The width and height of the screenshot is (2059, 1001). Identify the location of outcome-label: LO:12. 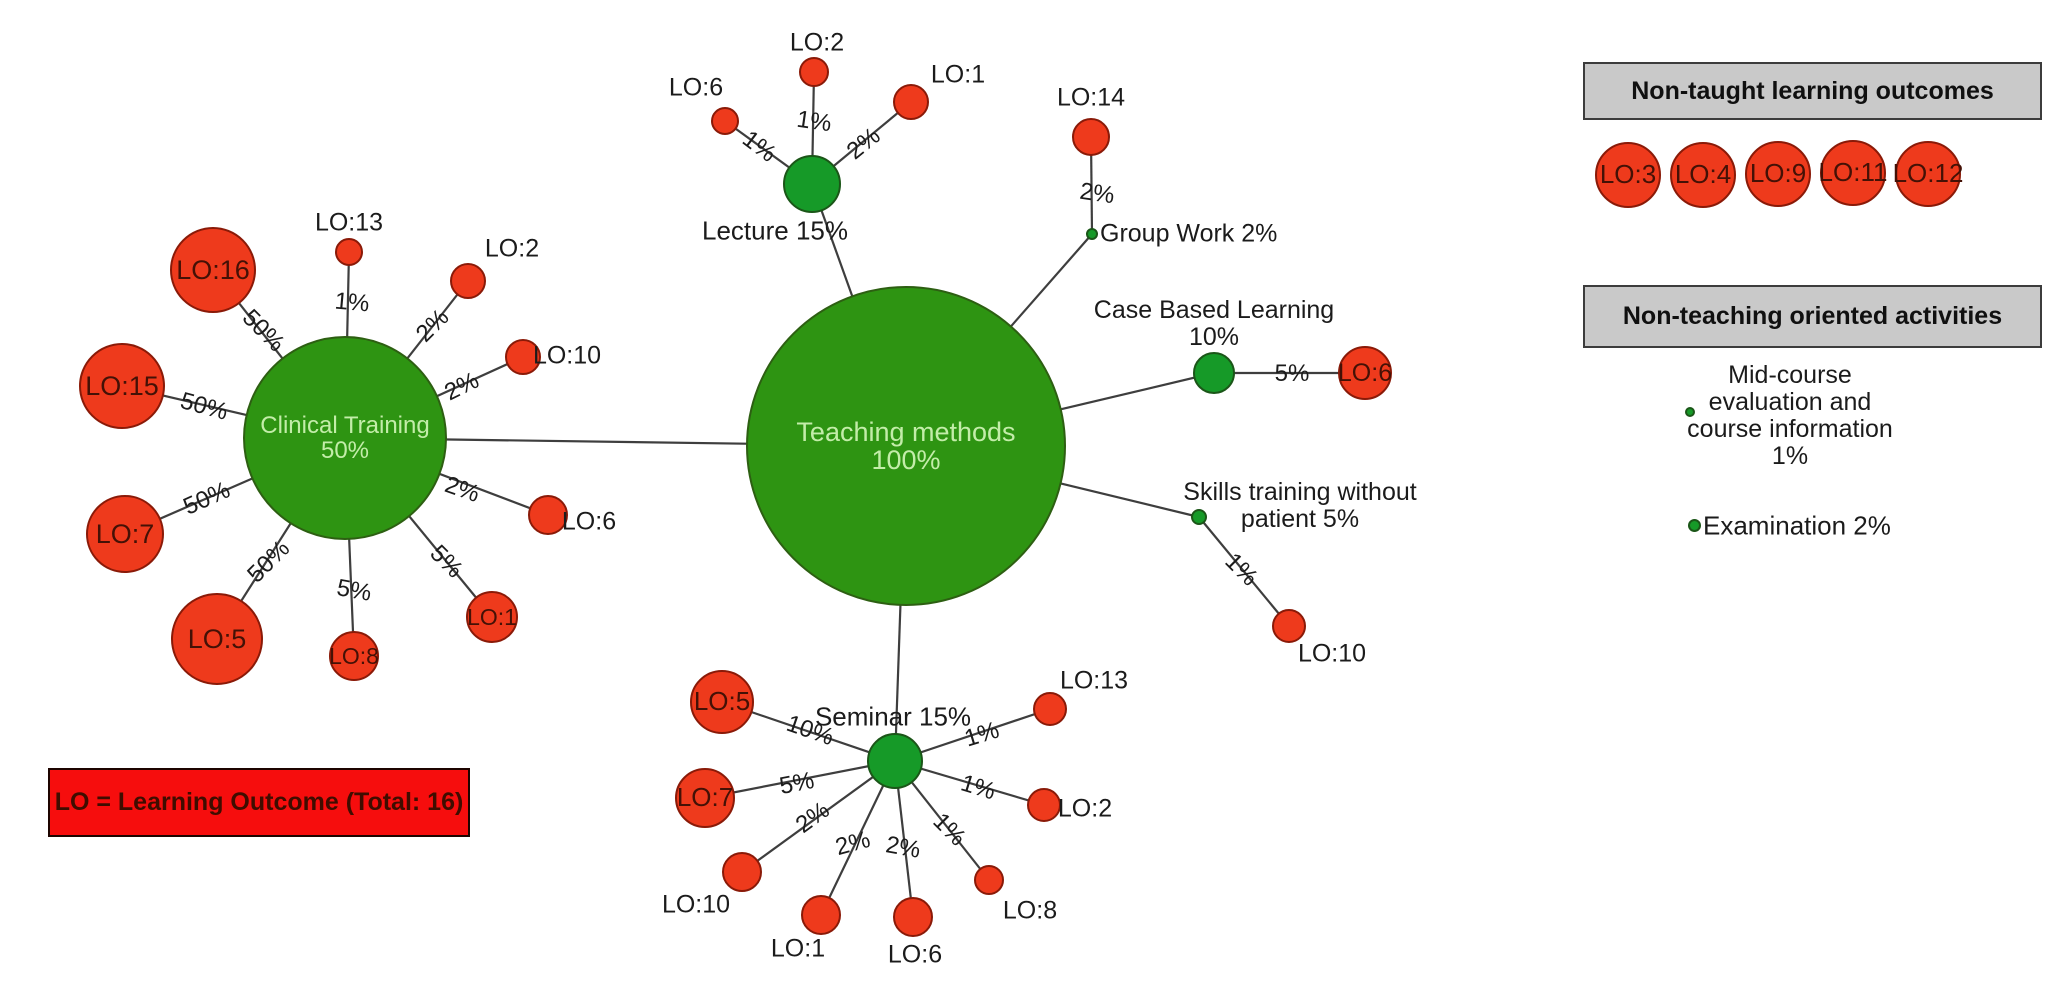
(1928, 173).